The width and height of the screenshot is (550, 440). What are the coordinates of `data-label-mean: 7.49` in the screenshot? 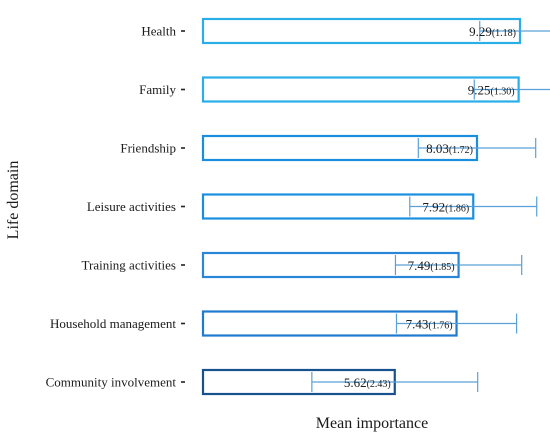 It's located at (419, 265).